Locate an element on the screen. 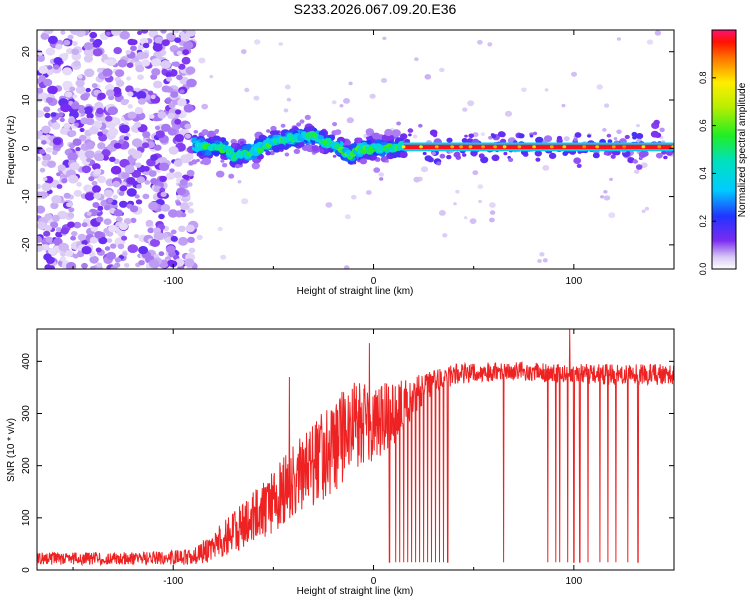  spectrogram-ytick-label: 10 is located at coordinates (26, 100).